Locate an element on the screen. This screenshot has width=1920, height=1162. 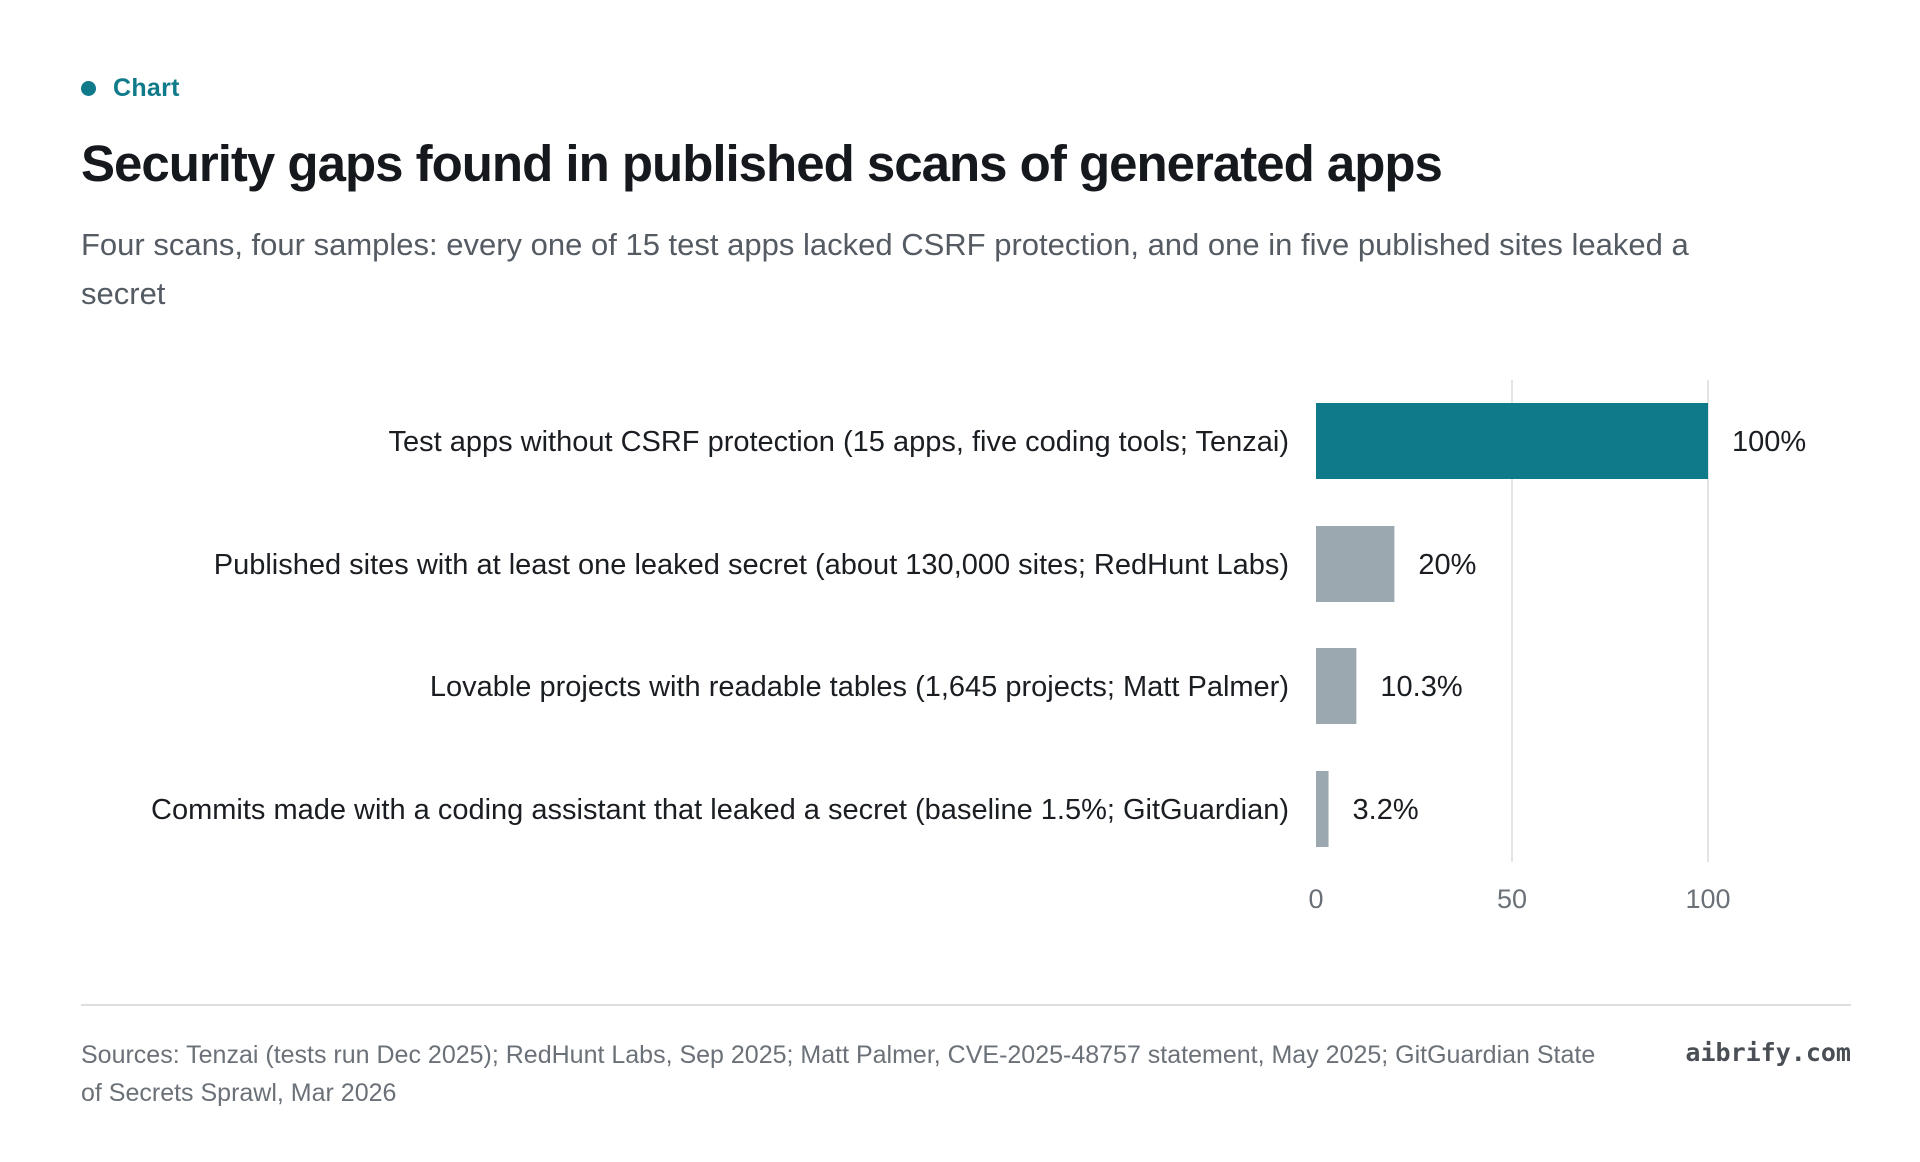
footer-divider is located at coordinates (966, 1005).